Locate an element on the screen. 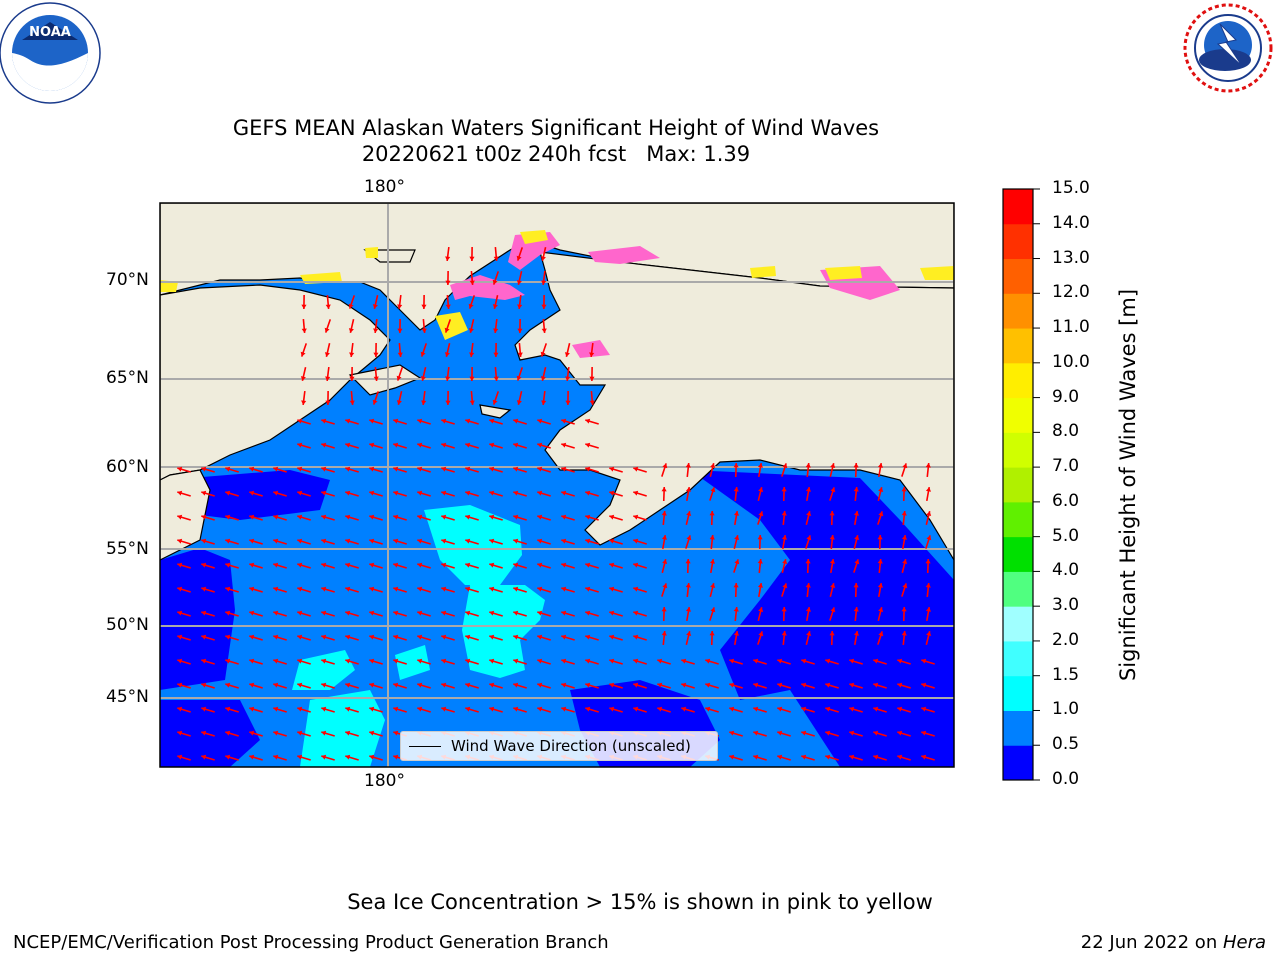  nws-logo is located at coordinates (1228, 48).